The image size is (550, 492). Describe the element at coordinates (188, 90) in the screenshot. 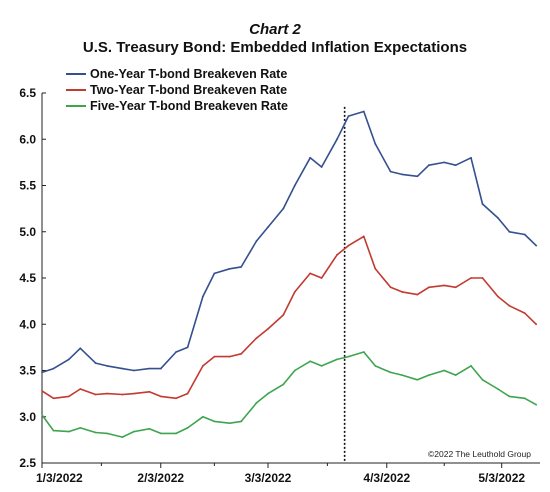

I see `legend-label-two-year: Two-Year T-bond Breakeven Rate` at that location.